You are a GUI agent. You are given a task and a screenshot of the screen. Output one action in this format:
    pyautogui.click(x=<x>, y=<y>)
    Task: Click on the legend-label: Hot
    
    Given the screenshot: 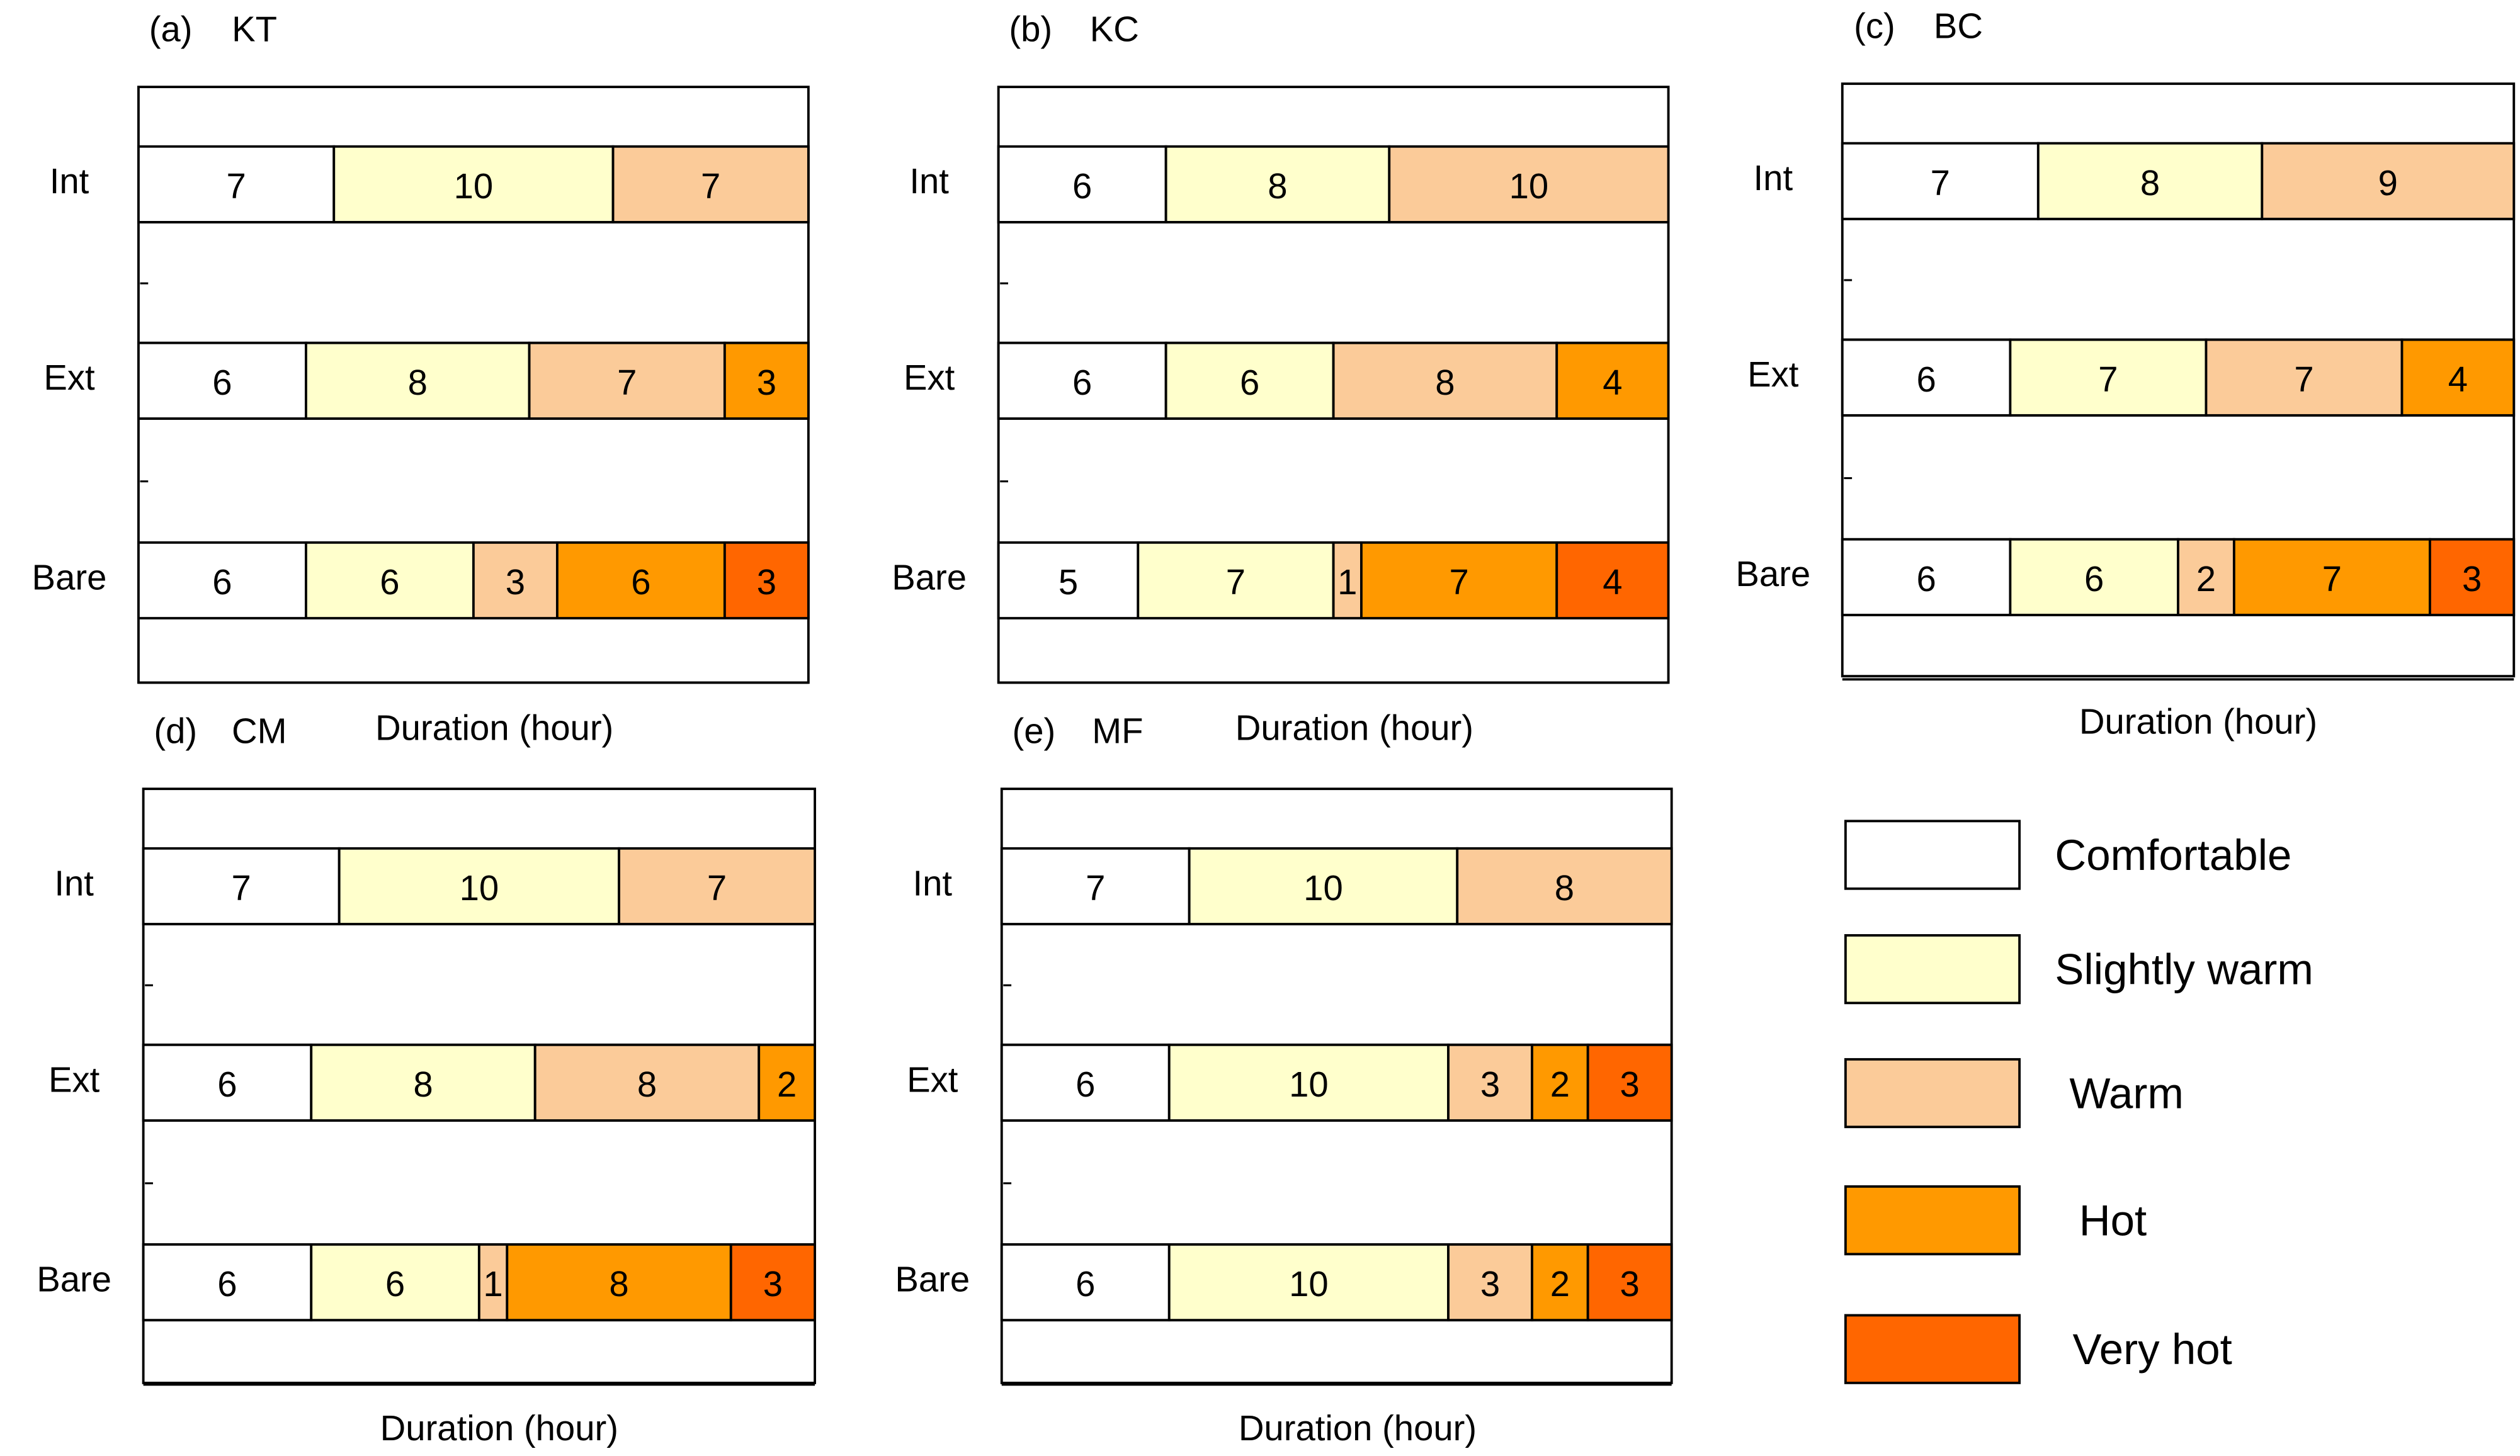 What is the action you would take?
    pyautogui.click(x=2113, y=1220)
    